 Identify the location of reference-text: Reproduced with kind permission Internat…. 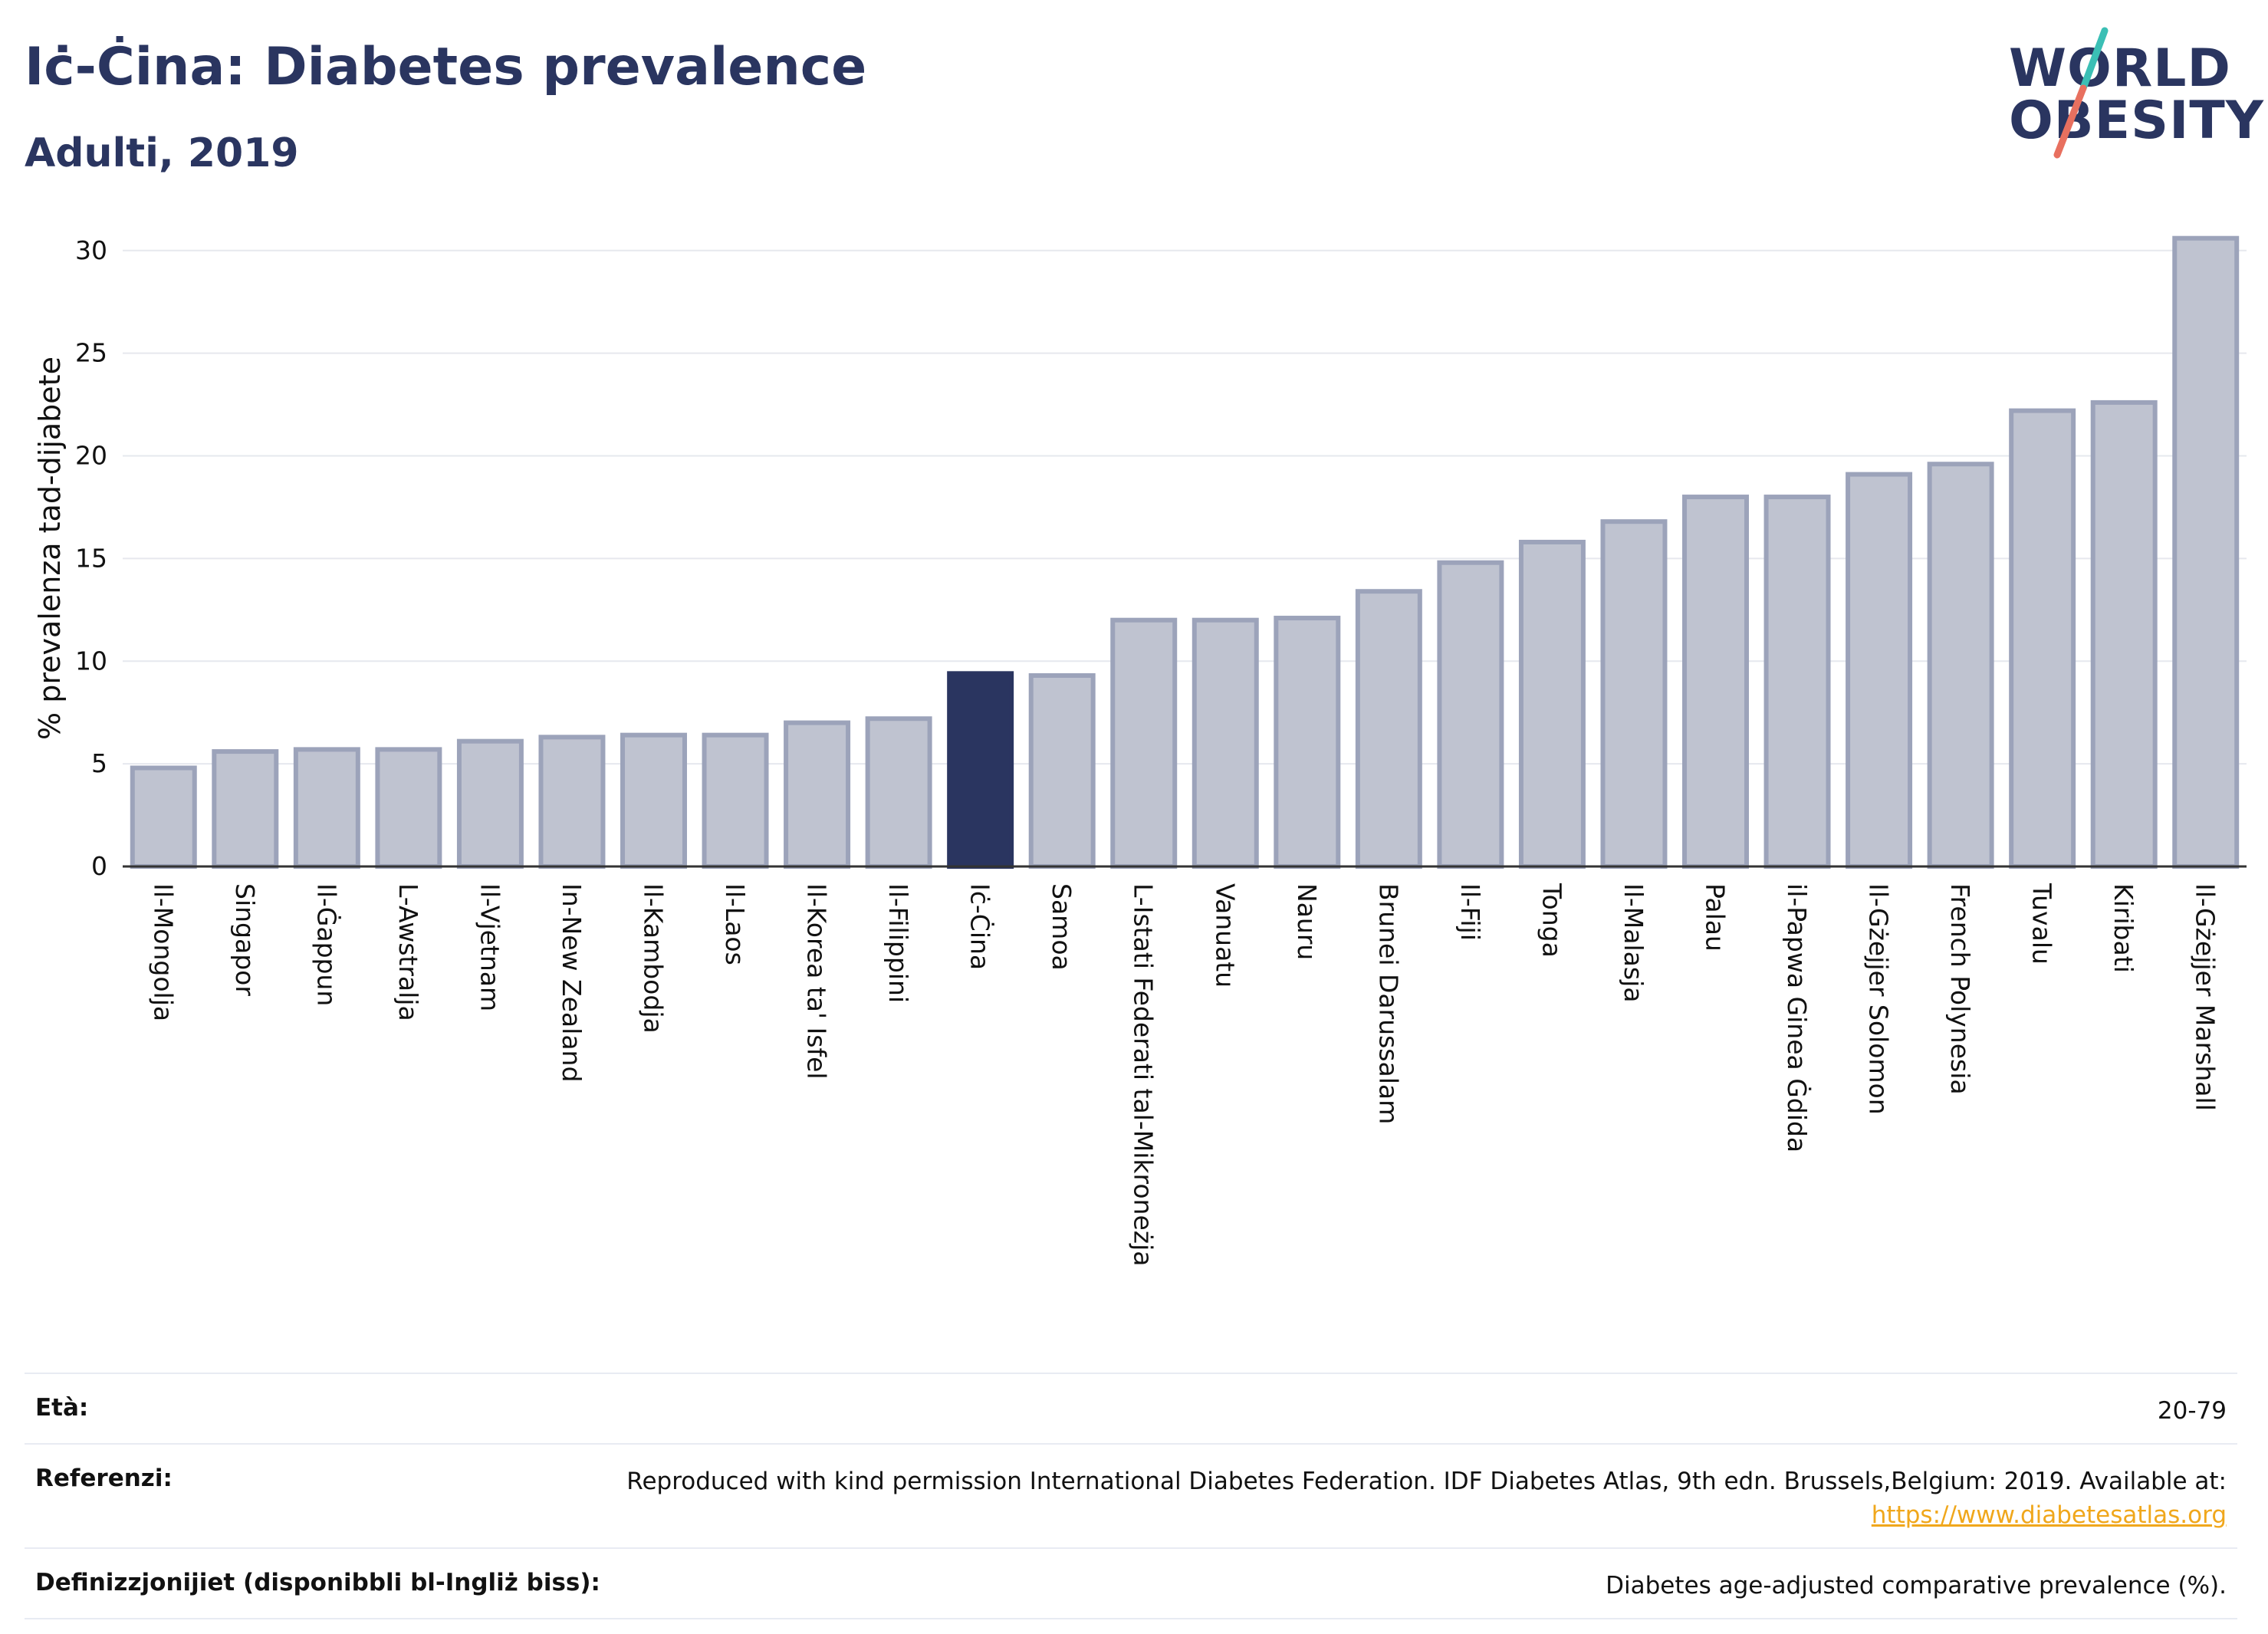
(1426, 1482).